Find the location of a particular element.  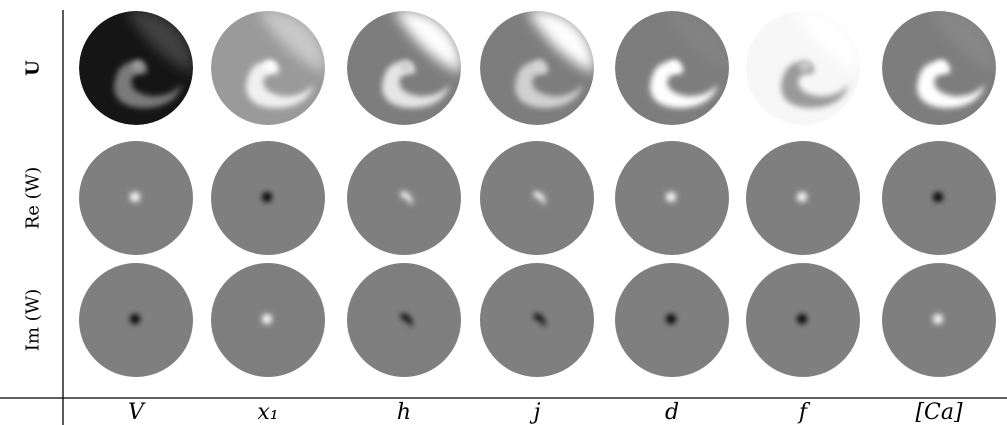

col-label-j: j is located at coordinates (537, 412).